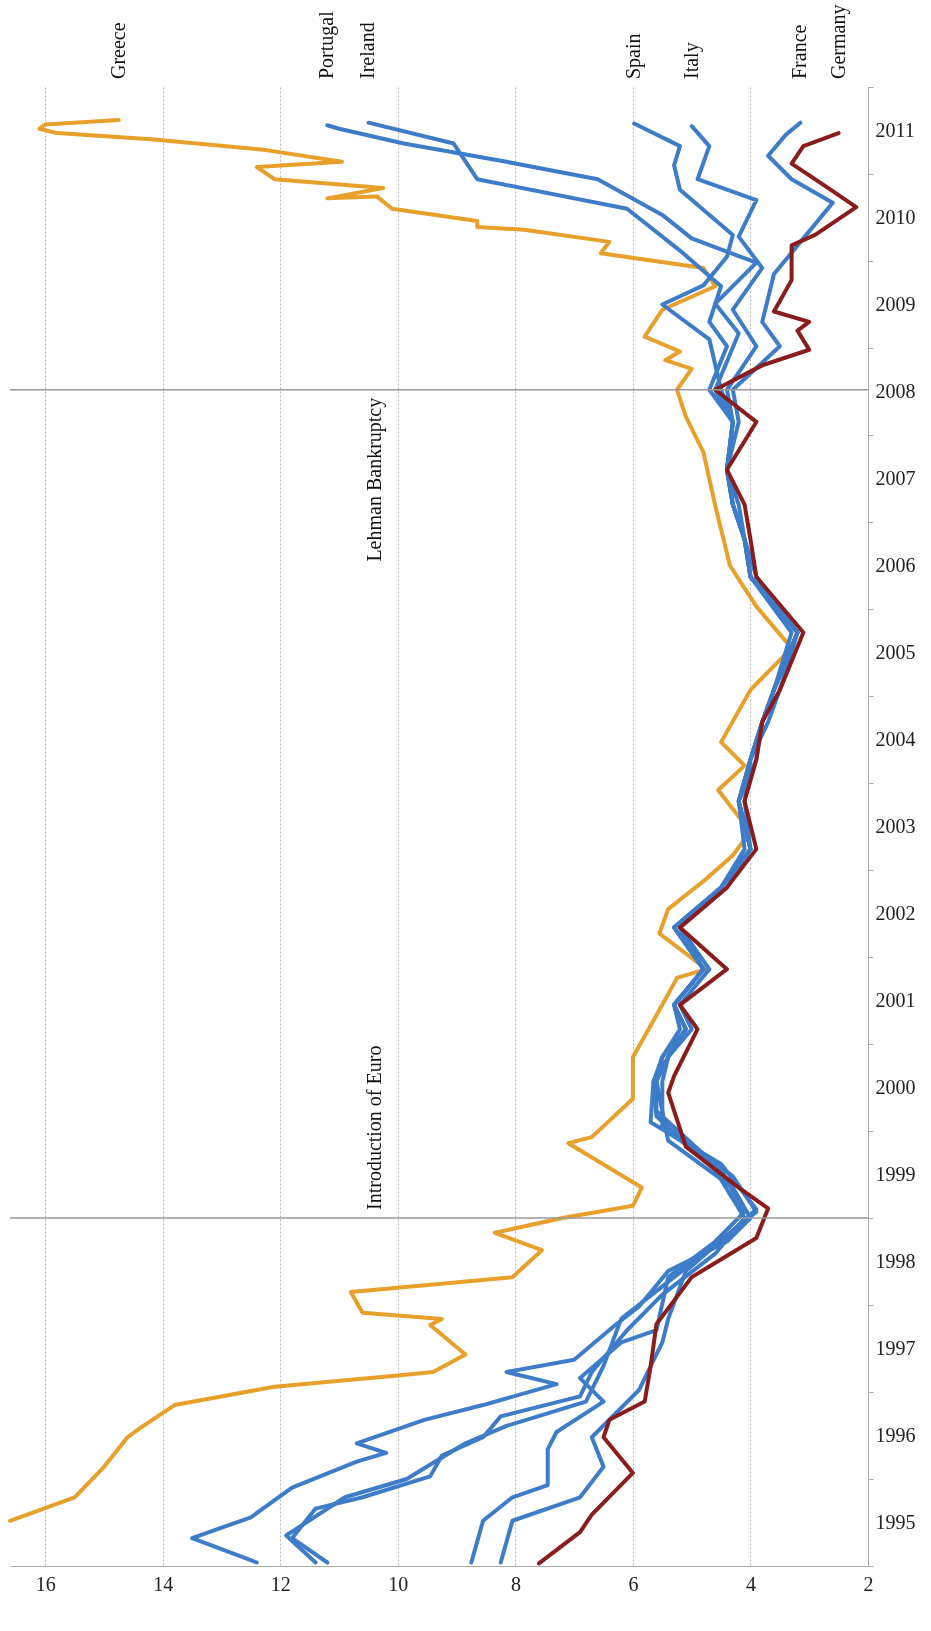  What do you see at coordinates (895, 391) in the screenshot?
I see `y-tick-label: 2008` at bounding box center [895, 391].